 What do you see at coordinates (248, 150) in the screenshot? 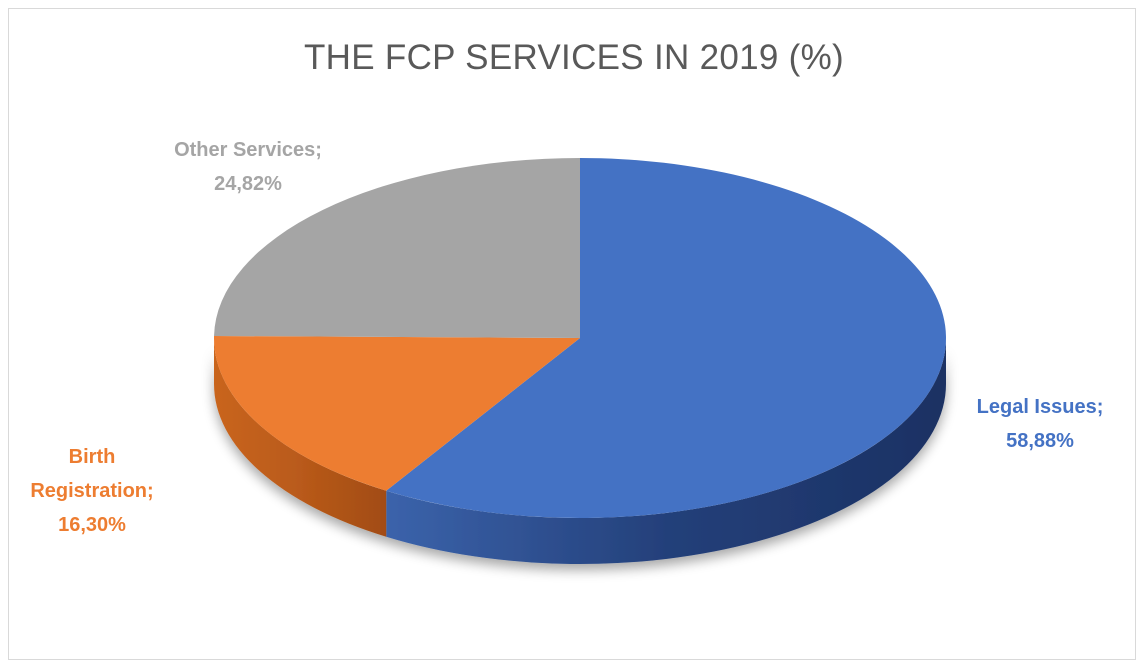
I see `data-label-line: Other Services;` at bounding box center [248, 150].